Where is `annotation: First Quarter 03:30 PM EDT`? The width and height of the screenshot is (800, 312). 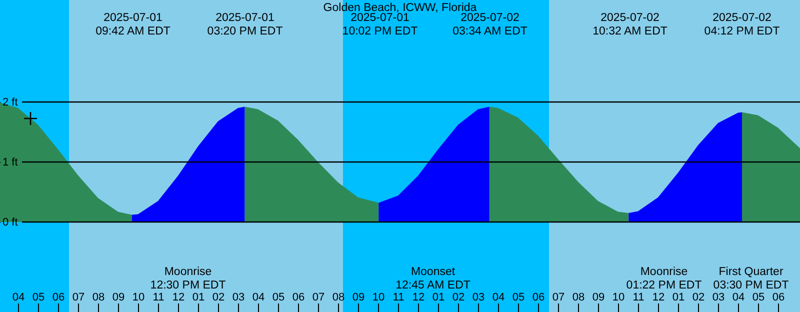 annotation: First Quarter 03:30 PM EDT is located at coordinates (751, 279).